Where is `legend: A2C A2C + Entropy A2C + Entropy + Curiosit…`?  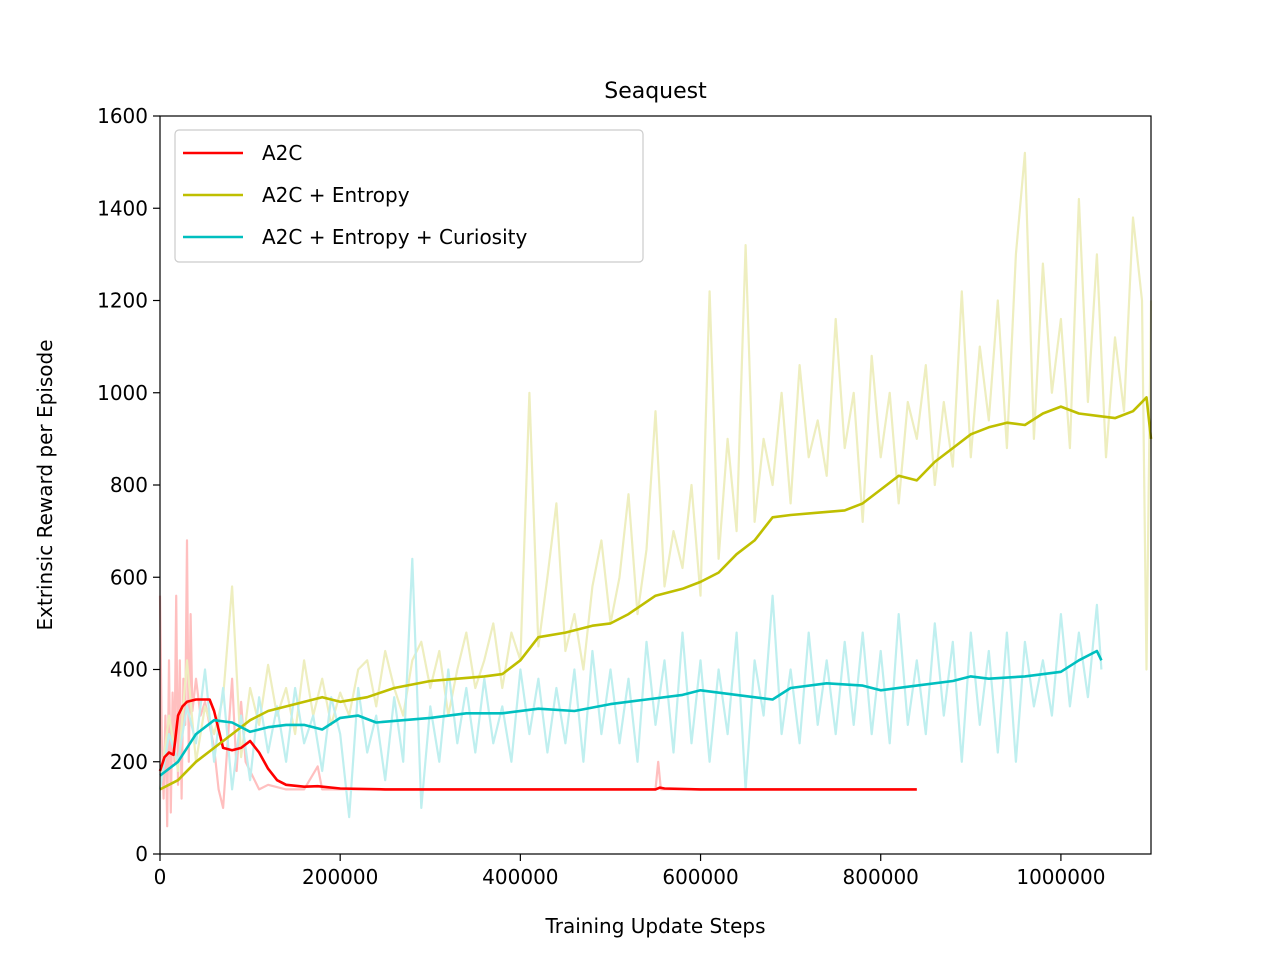 legend: A2C A2C + Entropy A2C + Entropy + Curiosit… is located at coordinates (409, 196).